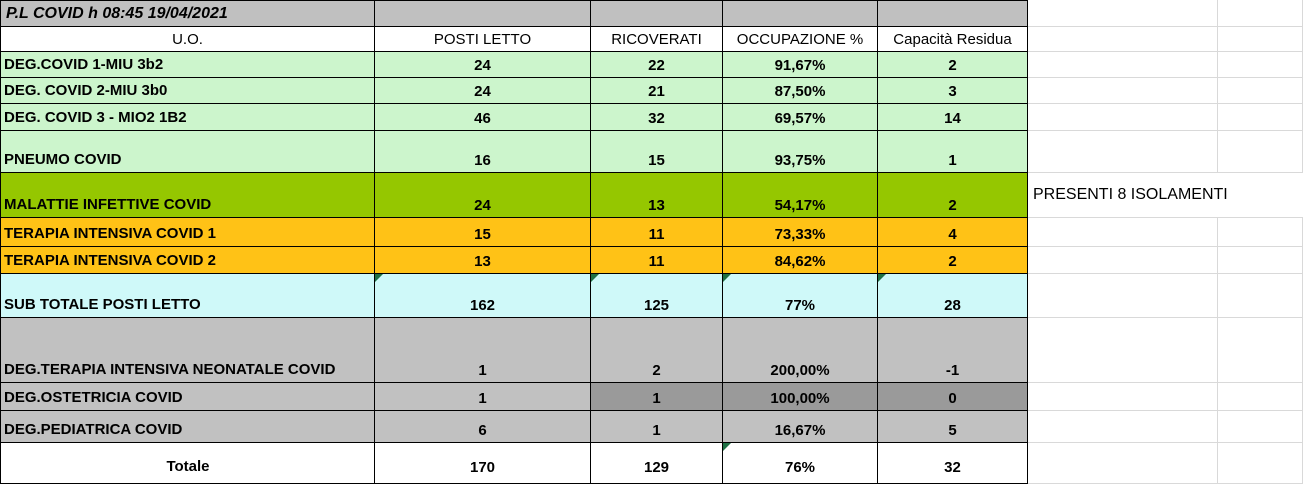 Image resolution: width=1303 pixels, height=484 pixels. What do you see at coordinates (187, 39) in the screenshot?
I see `column-header-uo: U.O.` at bounding box center [187, 39].